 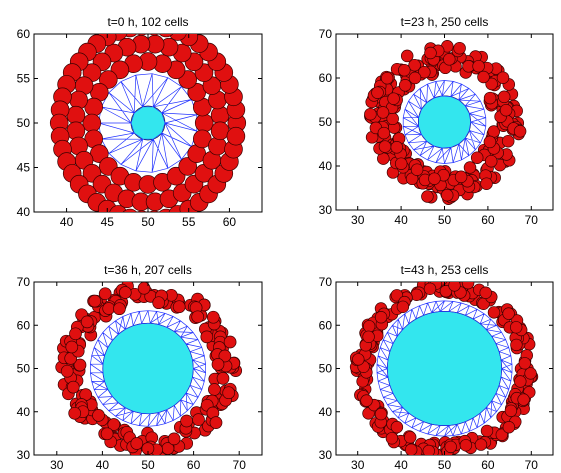 I want to click on panel-title: t=0 h, 102 cells, so click(x=147, y=22).